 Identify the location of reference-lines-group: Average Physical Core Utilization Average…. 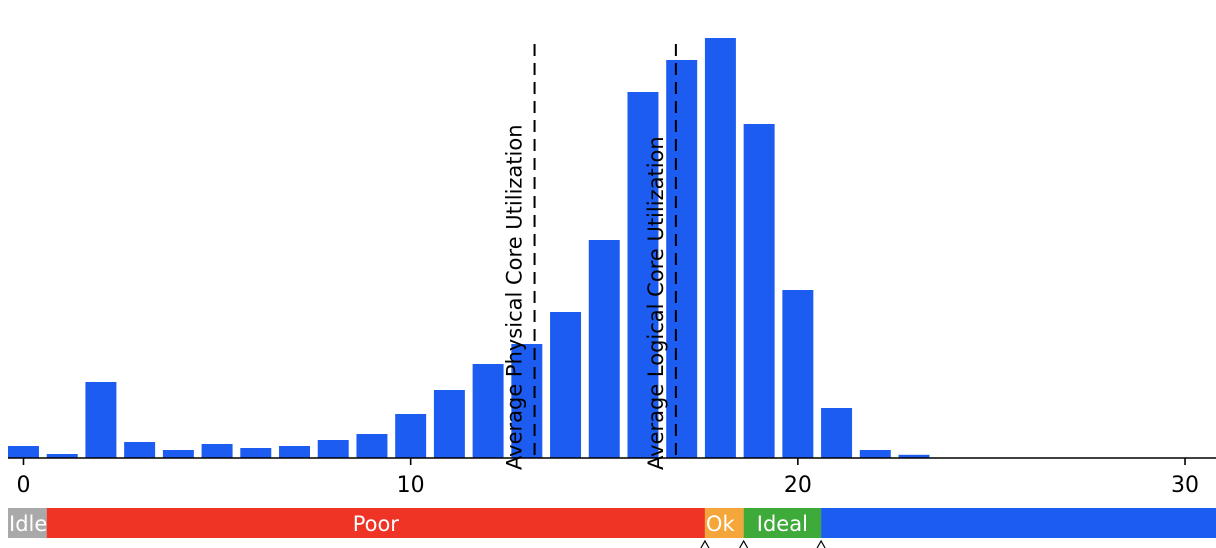
(590, 257).